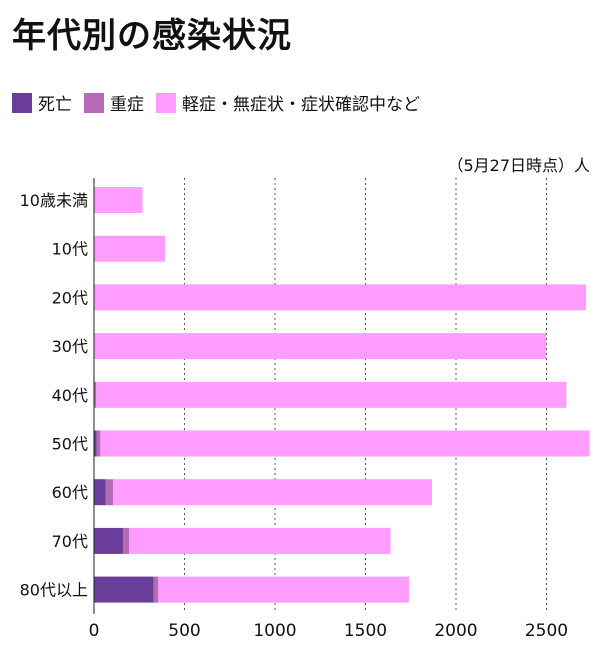 This screenshot has width=600, height=658. I want to click on category-label-1: 10代, so click(70, 249).